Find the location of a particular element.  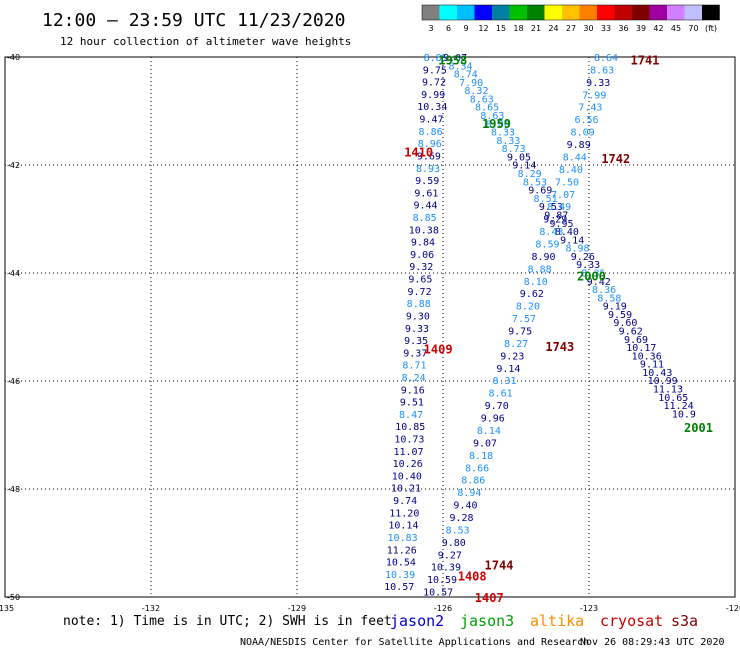

wave-height-label: 8.14 is located at coordinates (489, 431).